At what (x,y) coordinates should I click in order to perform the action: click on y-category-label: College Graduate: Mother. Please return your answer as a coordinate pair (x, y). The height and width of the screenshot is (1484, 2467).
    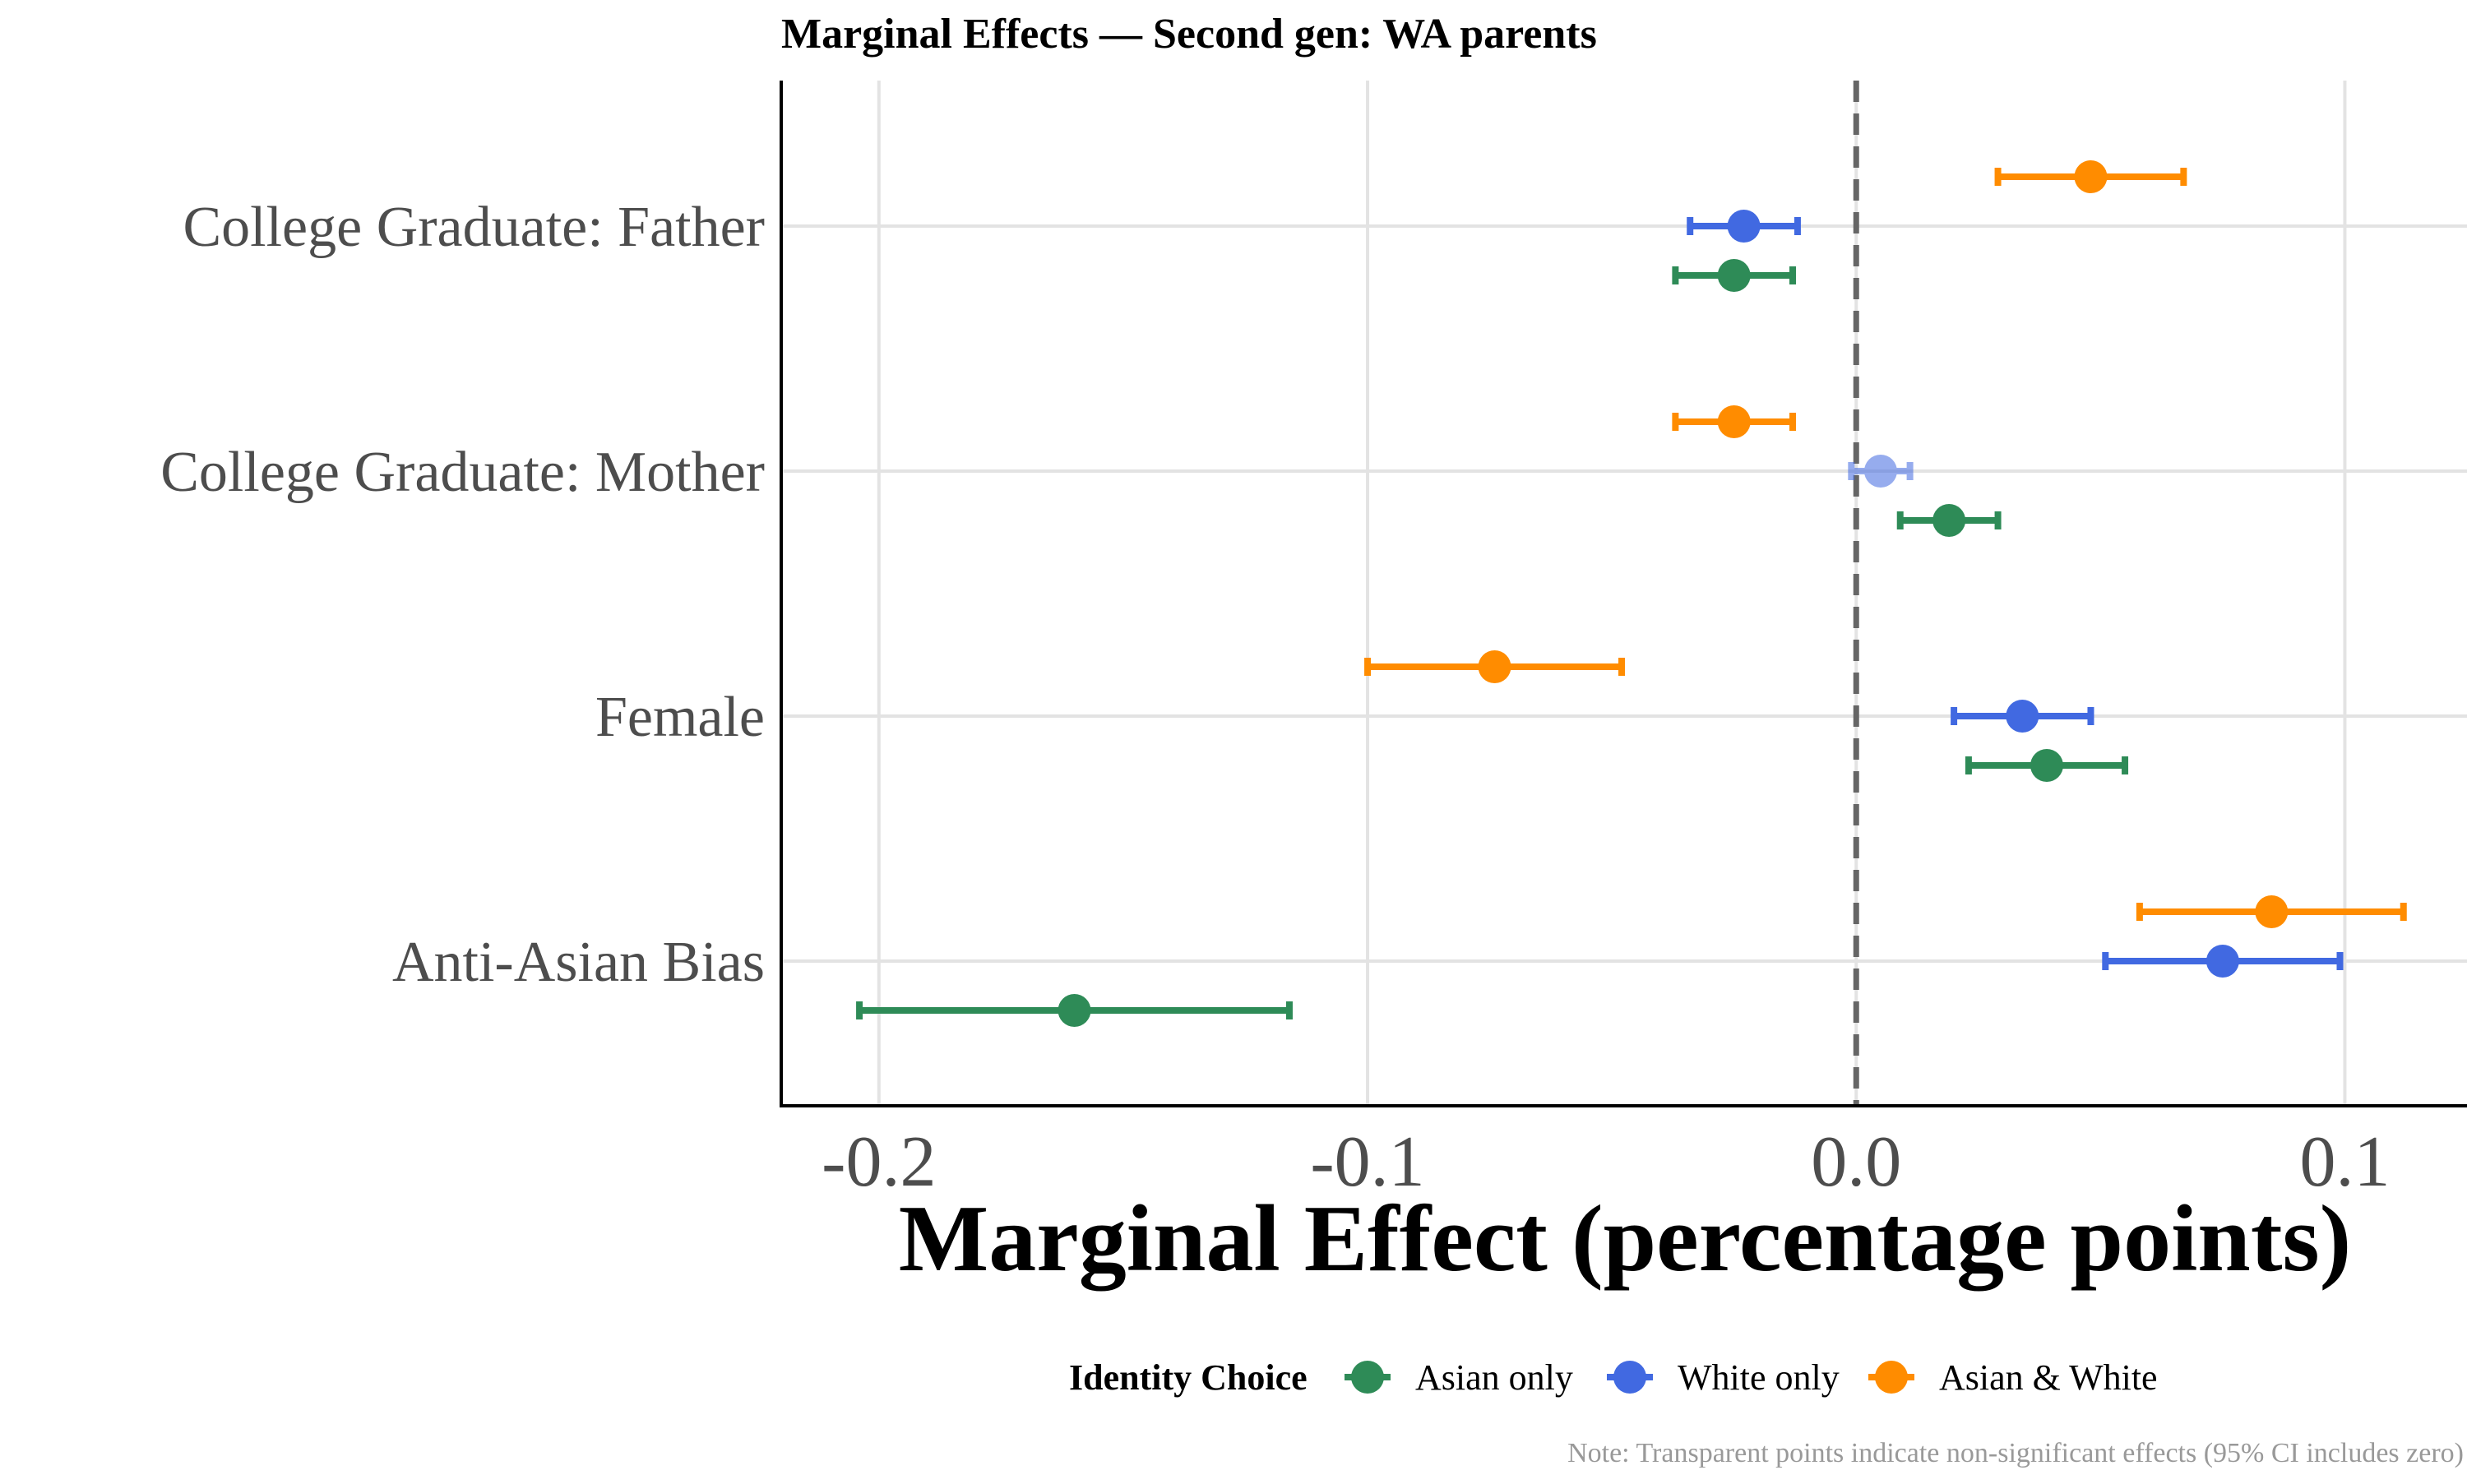
    Looking at the image, I should click on (463, 473).